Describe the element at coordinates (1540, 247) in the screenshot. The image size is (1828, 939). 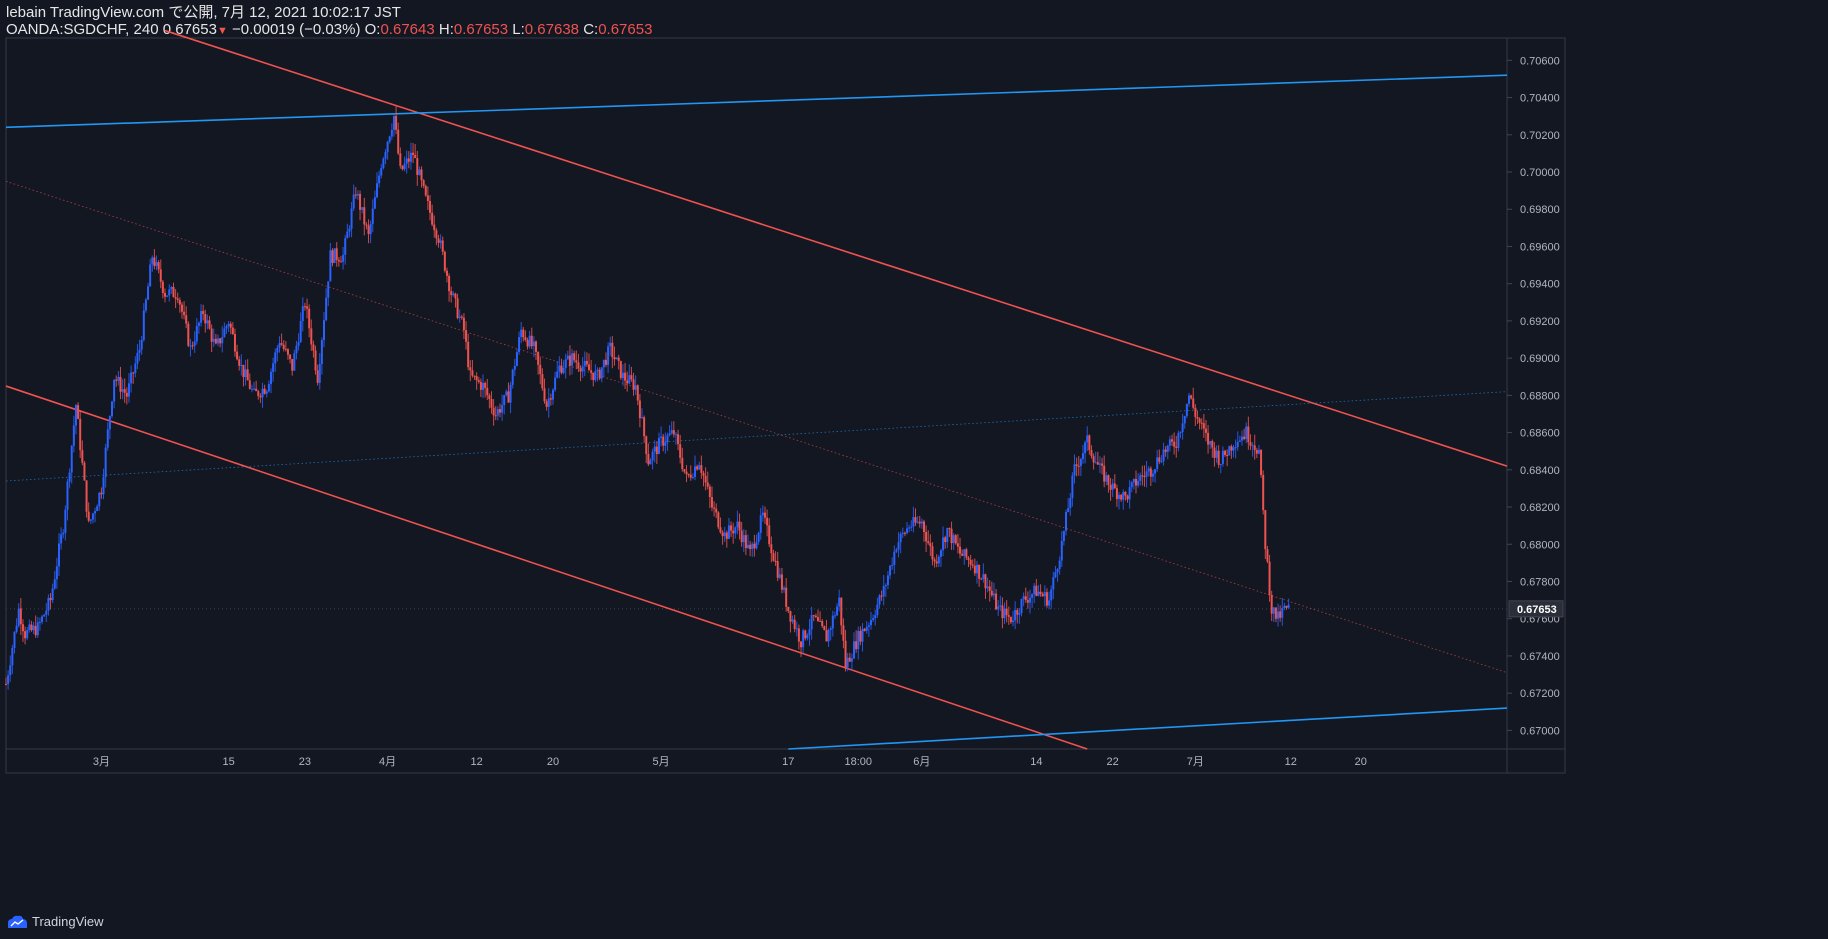
I see `price-tick-label: 0.69600` at that location.